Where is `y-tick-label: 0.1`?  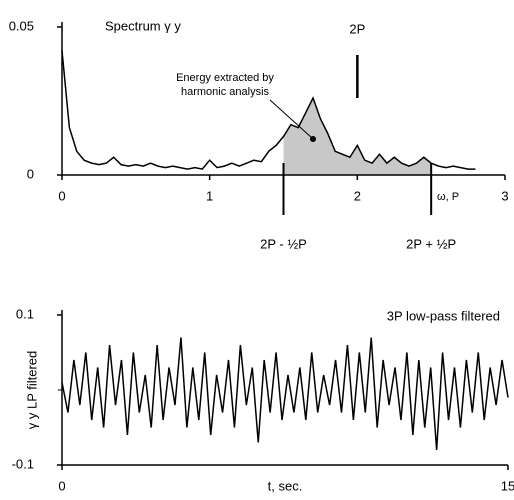 y-tick-label: 0.1 is located at coordinates (25, 313).